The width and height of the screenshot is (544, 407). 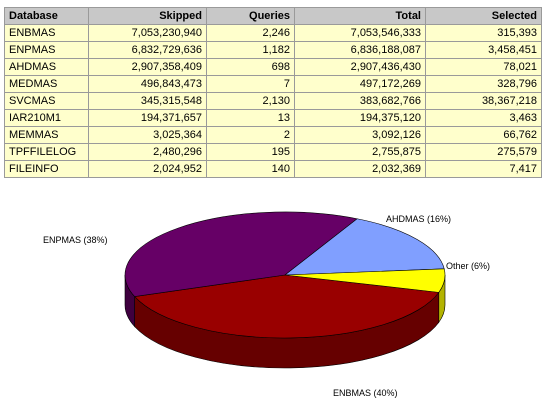 What do you see at coordinates (250, 50) in the screenshot?
I see `cell-queries: 1,182` at bounding box center [250, 50].